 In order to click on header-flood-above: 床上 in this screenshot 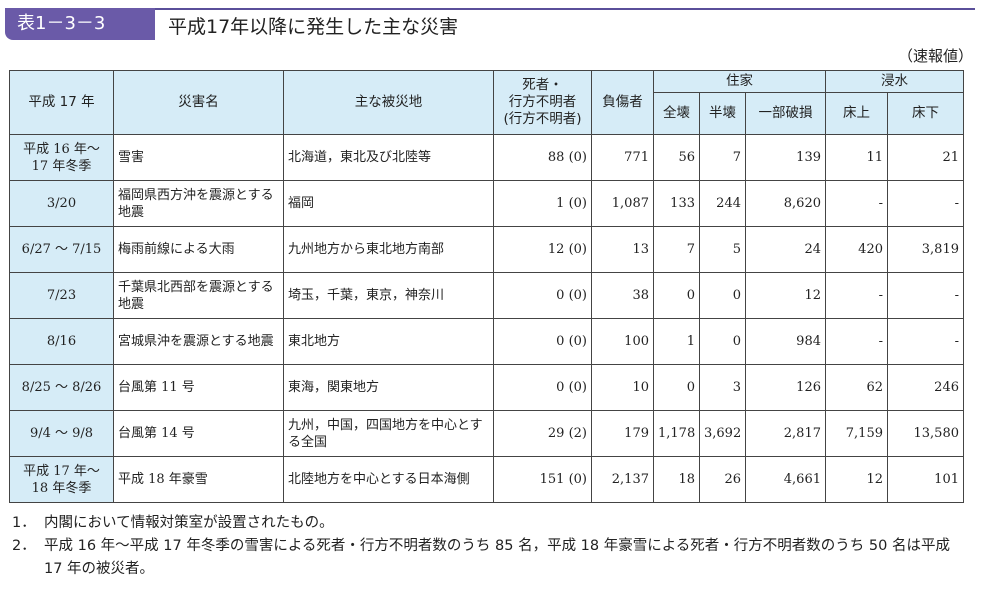, I will do `click(856, 113)`.